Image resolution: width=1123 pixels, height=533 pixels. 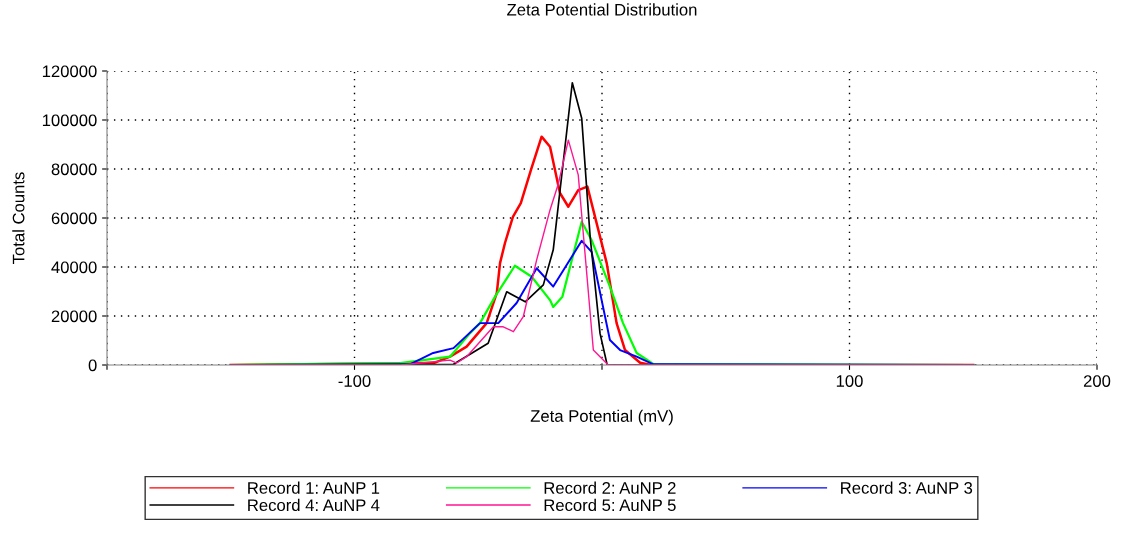 What do you see at coordinates (601, 417) in the screenshot?
I see `x-axis-title: Zeta Potential (mV)` at bounding box center [601, 417].